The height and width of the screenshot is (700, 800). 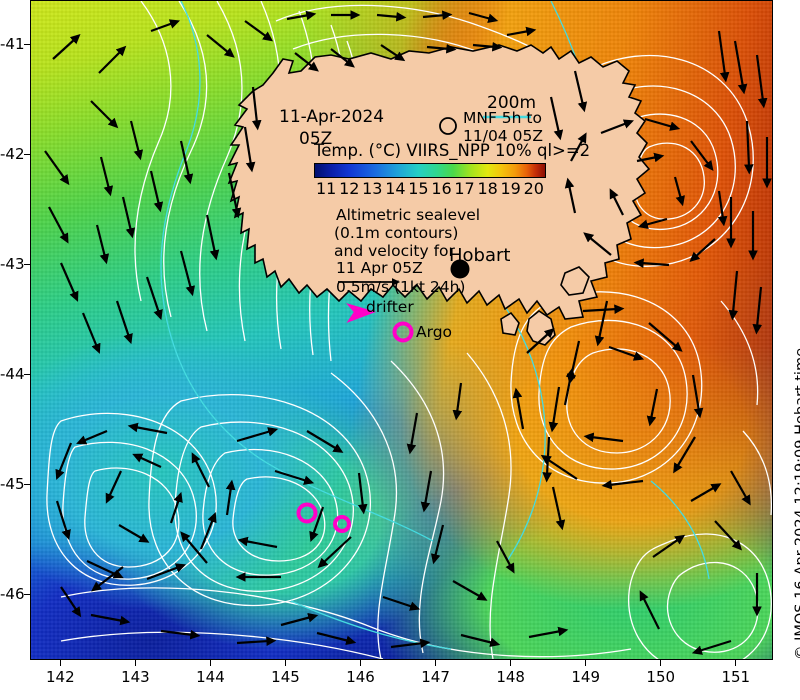 I want to click on colorbar-tick-label: 16, so click(x=441, y=188).